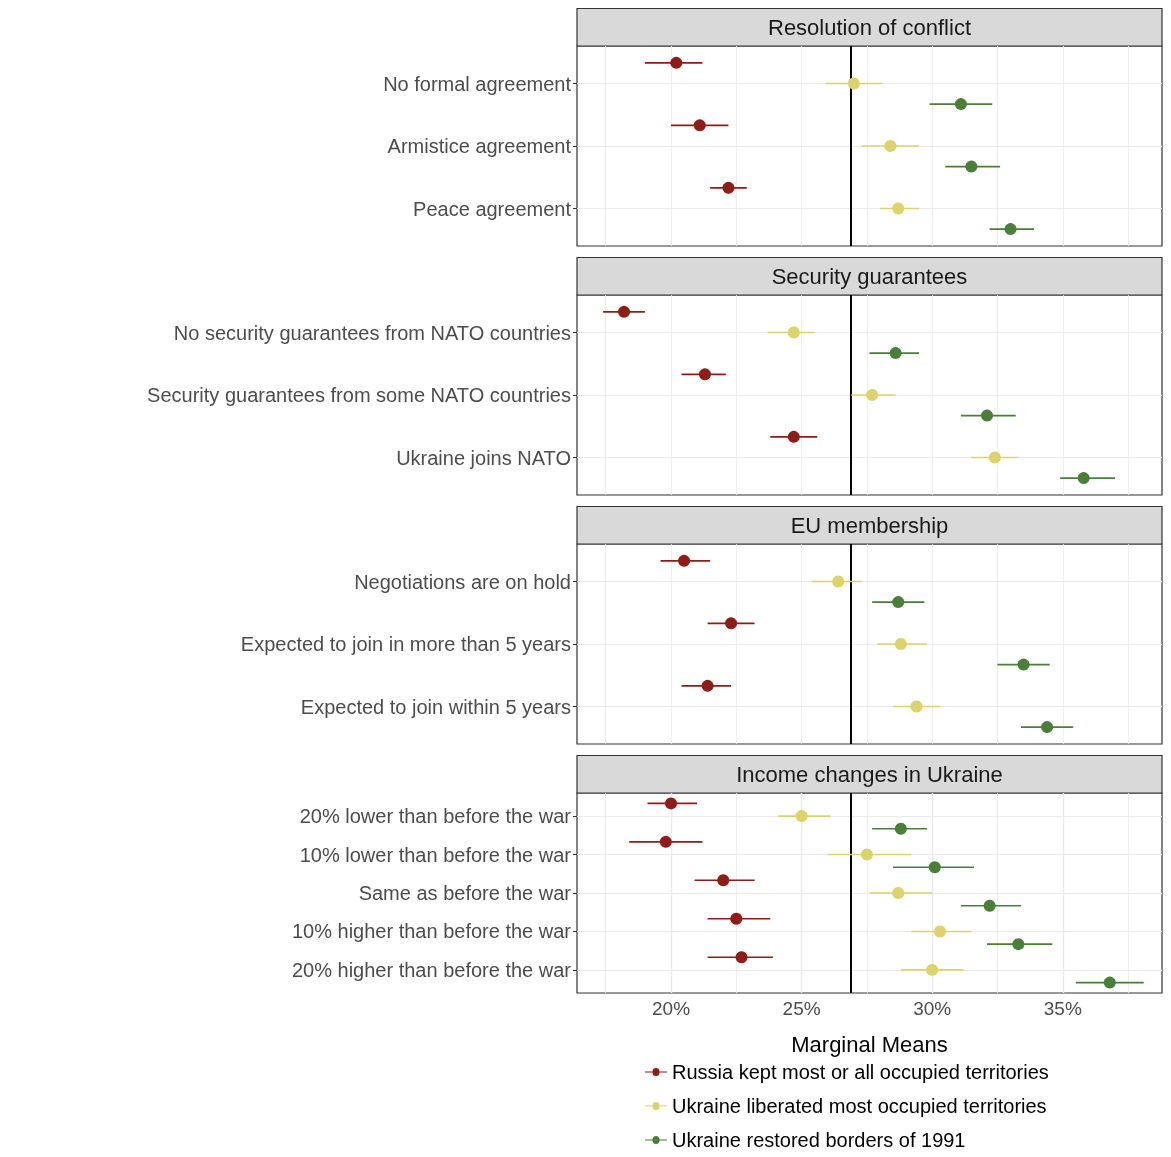  I want to click on y-tick-label: Armistice agreement, so click(479, 146).